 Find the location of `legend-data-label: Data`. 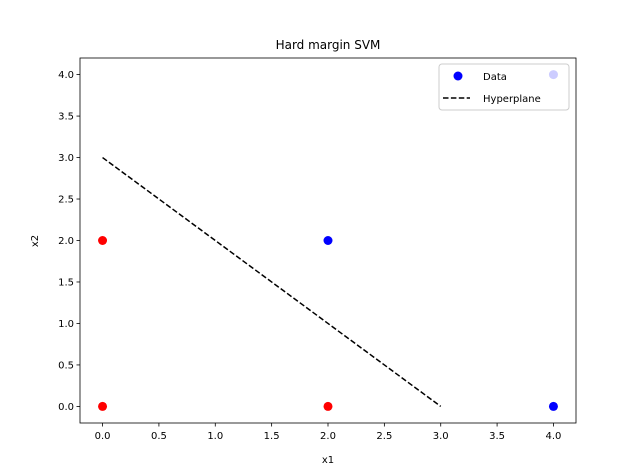

legend-data-label: Data is located at coordinates (495, 77).